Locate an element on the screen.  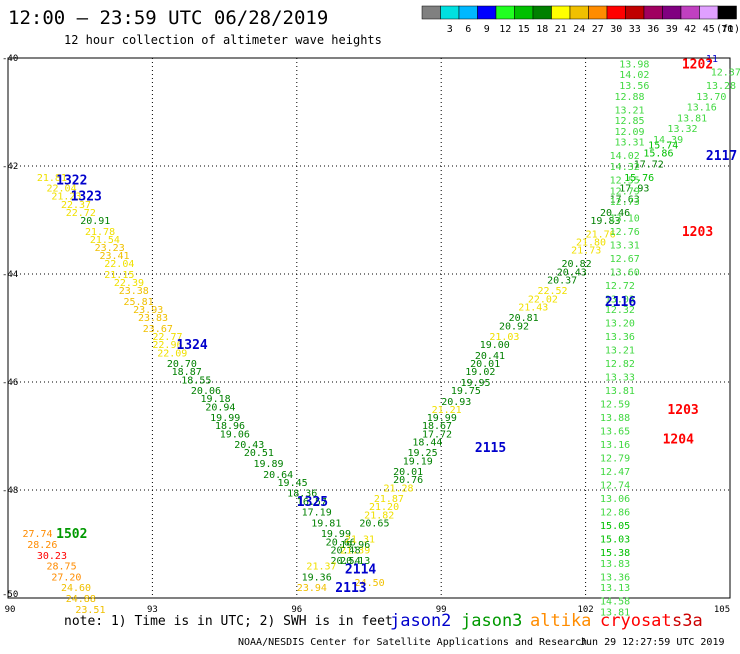
wave-height-value: 20.82 is located at coordinates (577, 264).